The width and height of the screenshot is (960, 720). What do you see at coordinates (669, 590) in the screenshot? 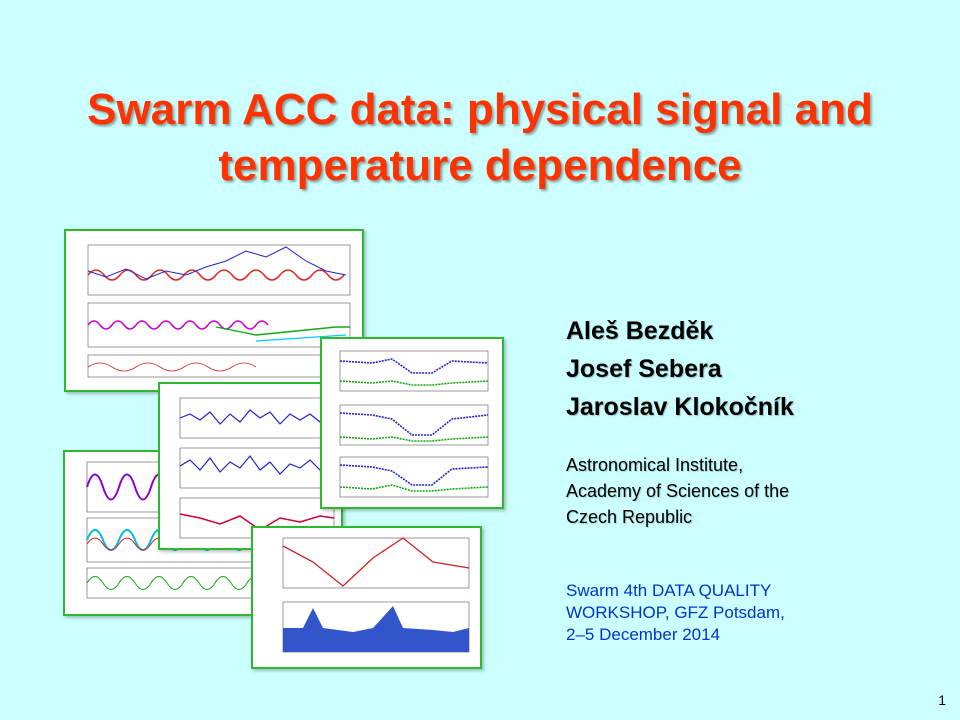
I see `workshop-line: Swarm 4th DATA QUALITY` at bounding box center [669, 590].